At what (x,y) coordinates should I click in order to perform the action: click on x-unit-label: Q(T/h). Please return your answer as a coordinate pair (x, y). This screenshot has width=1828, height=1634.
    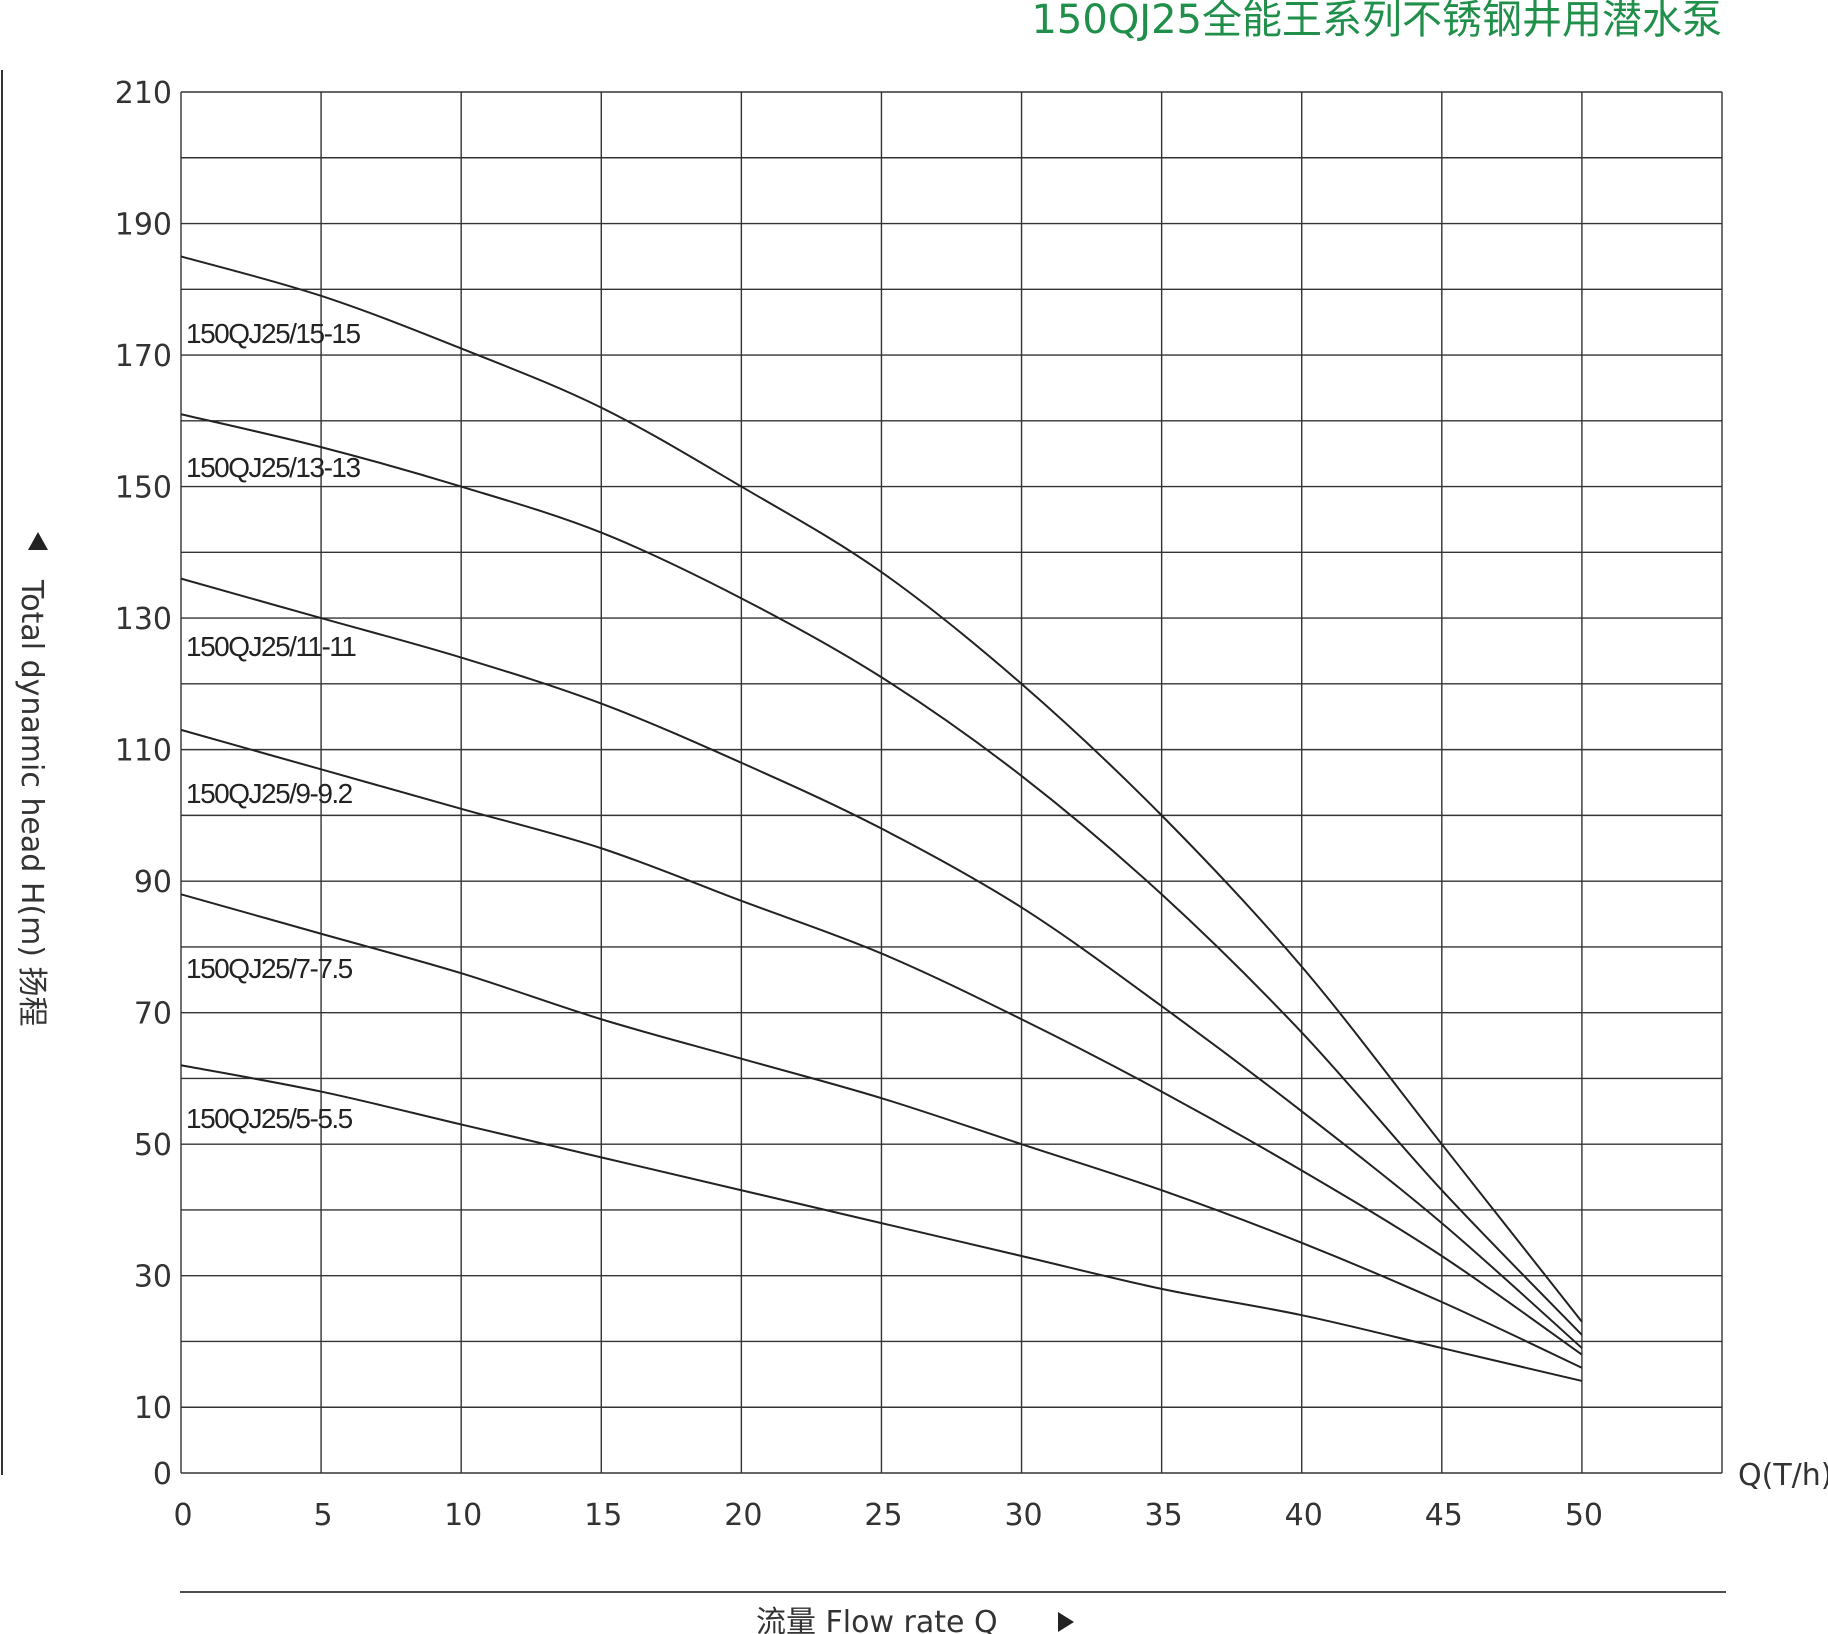
    Looking at the image, I should click on (1783, 1475).